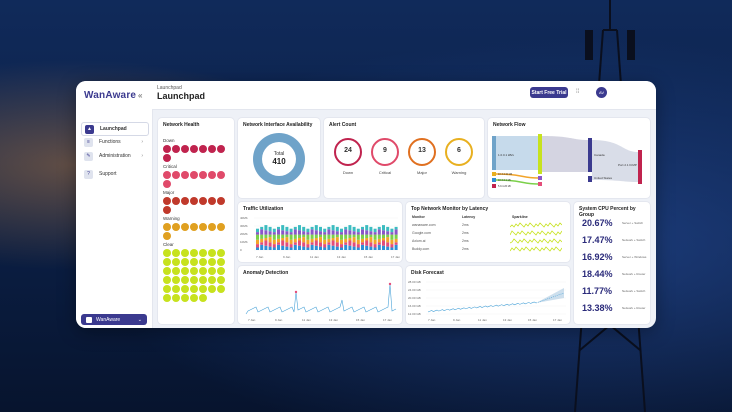  What do you see at coordinates (457, 320) in the screenshot?
I see `disk-x-tick: 9 Jan` at bounding box center [457, 320].